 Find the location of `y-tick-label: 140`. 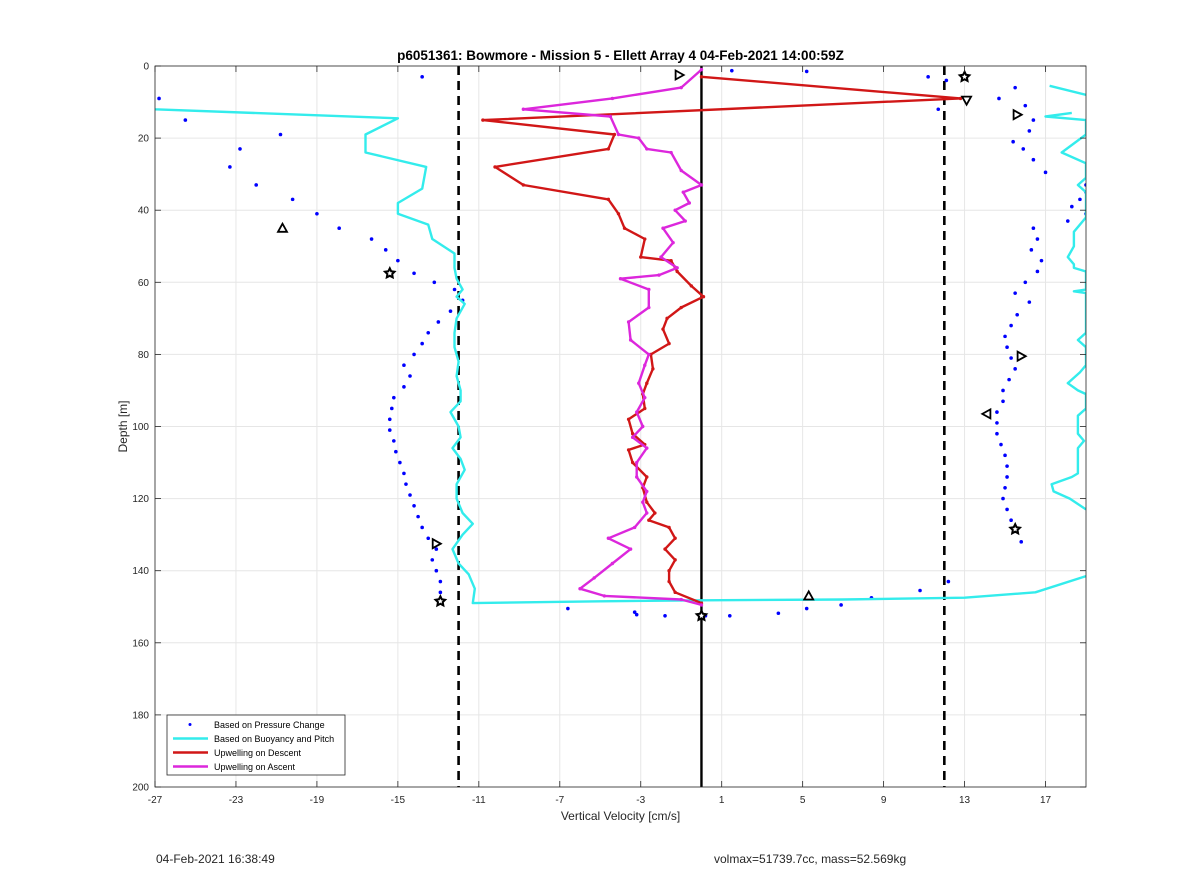

y-tick-label: 140 is located at coordinates (140, 571).